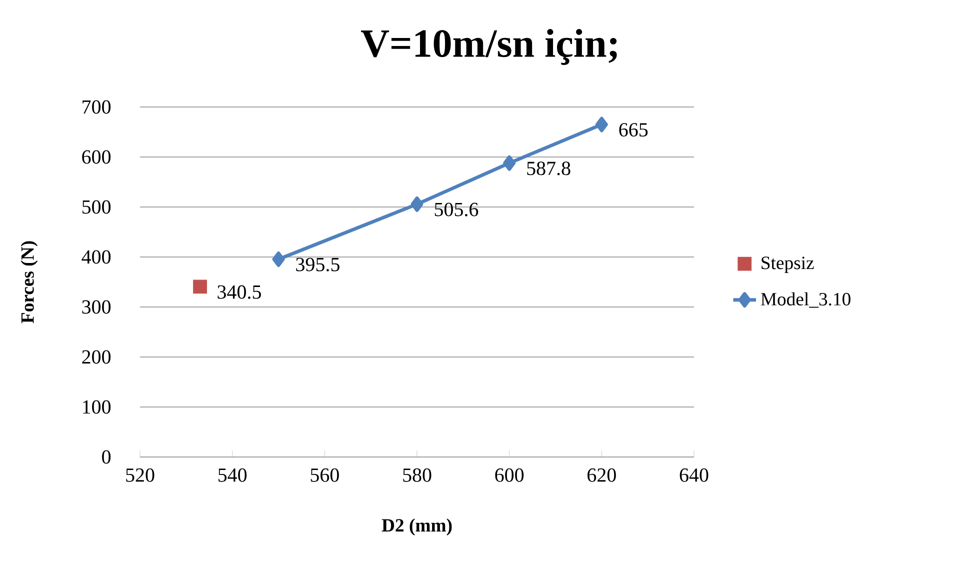 This screenshot has width=960, height=573. What do you see at coordinates (602, 475) in the screenshot?
I see `x-tick-label: 620` at bounding box center [602, 475].